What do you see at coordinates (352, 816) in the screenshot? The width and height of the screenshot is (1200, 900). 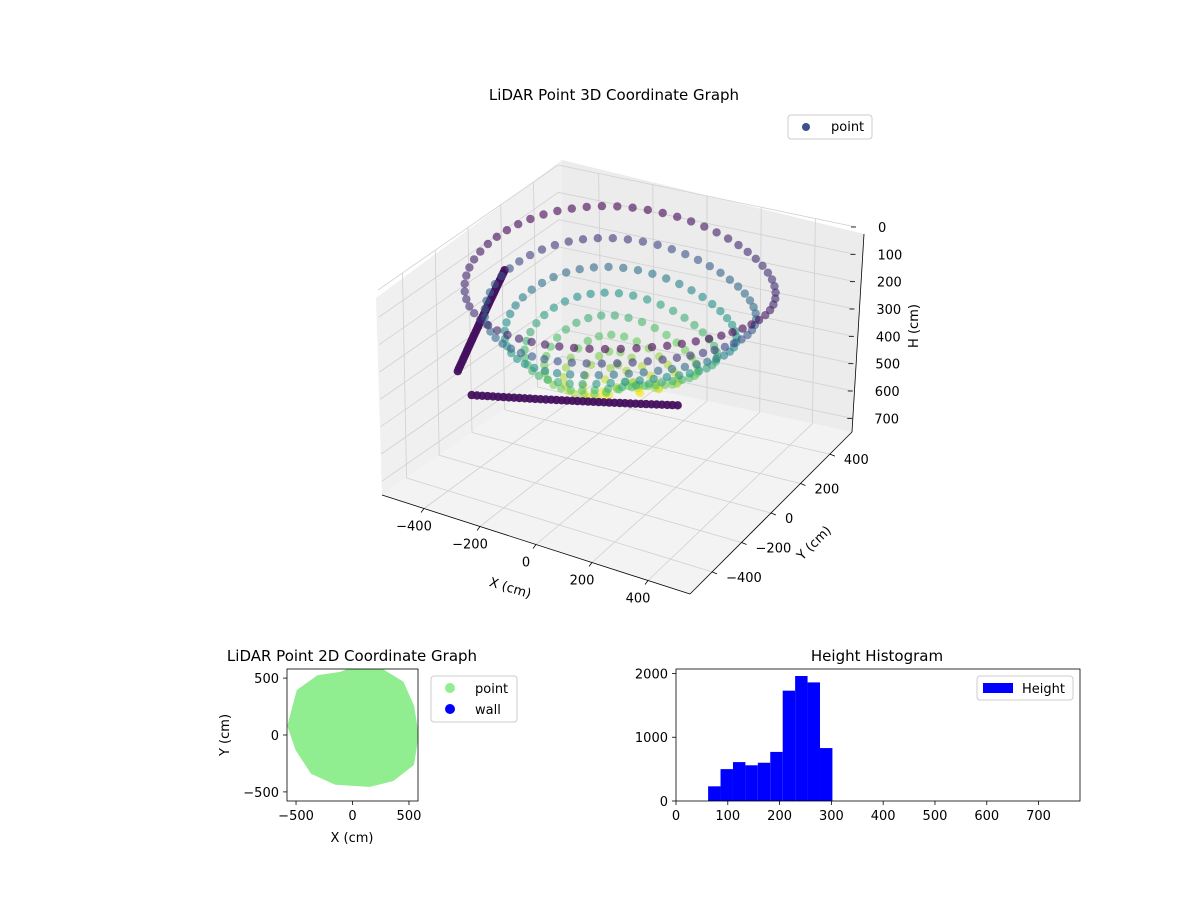 I see `x-tick-label-2d: 0` at bounding box center [352, 816].